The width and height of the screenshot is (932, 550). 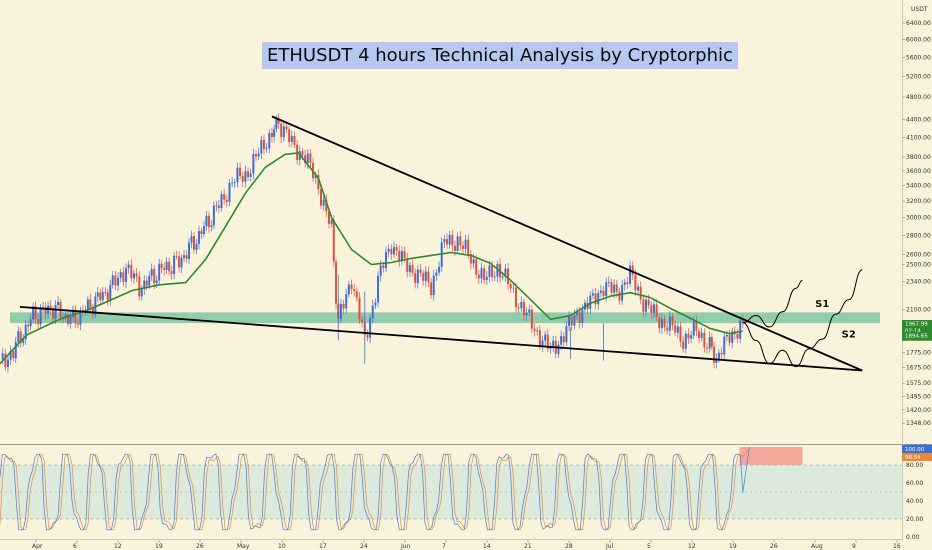 What do you see at coordinates (913, 537) in the screenshot?
I see `oscillator-y-tick: 0.00` at bounding box center [913, 537].